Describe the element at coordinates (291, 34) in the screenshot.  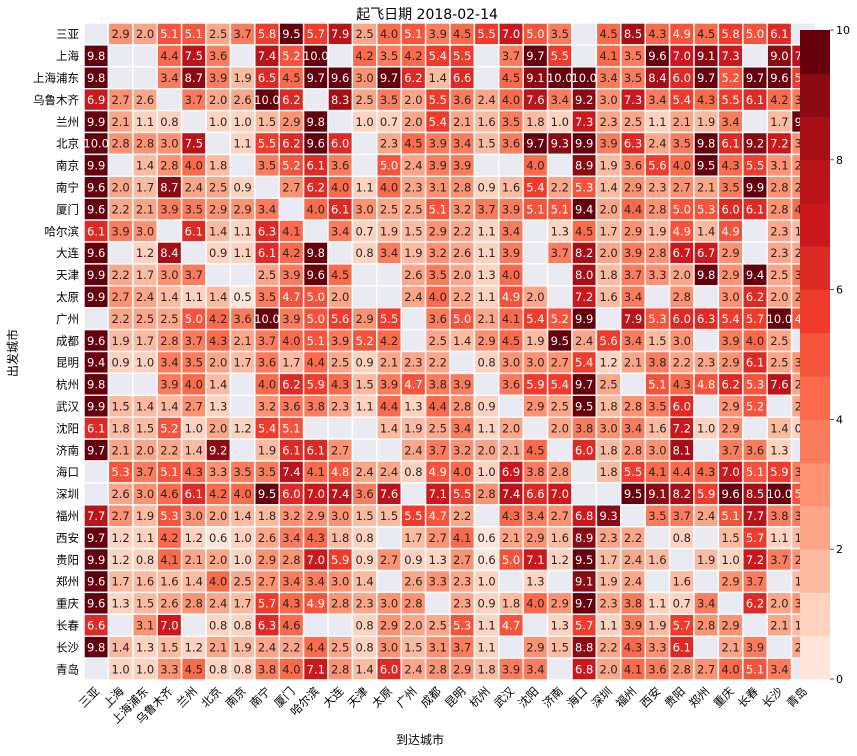
I see `cell-value-label: 9.5` at that location.